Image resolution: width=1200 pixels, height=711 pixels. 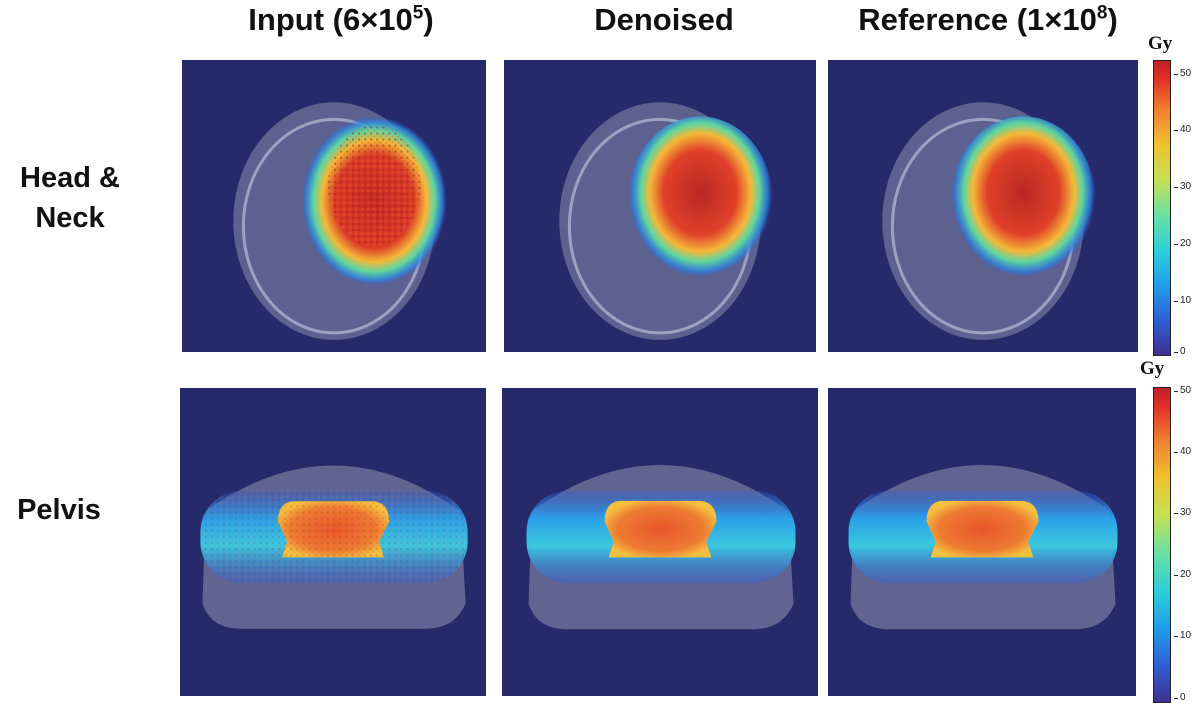 What do you see at coordinates (983, 547) in the screenshot?
I see `pelvis-reference-image` at bounding box center [983, 547].